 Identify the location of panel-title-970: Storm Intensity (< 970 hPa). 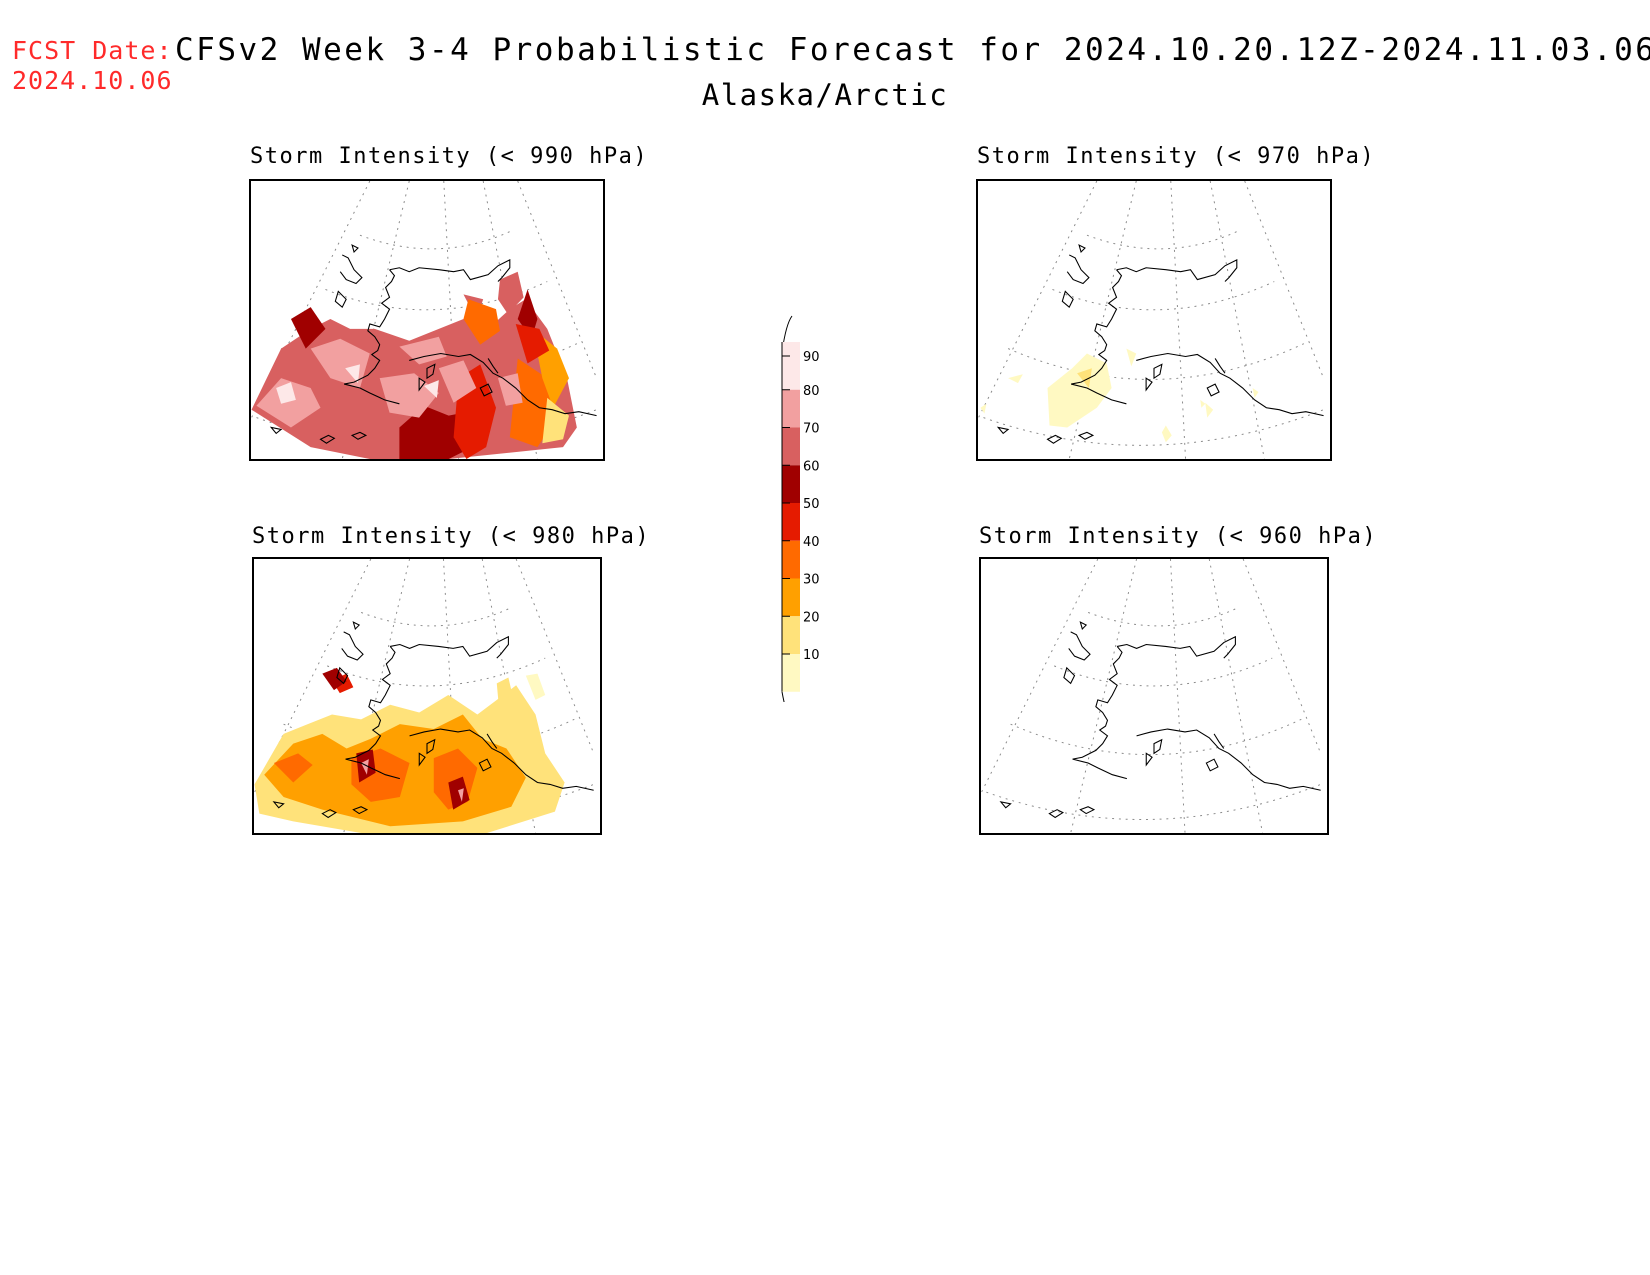
(1176, 156).